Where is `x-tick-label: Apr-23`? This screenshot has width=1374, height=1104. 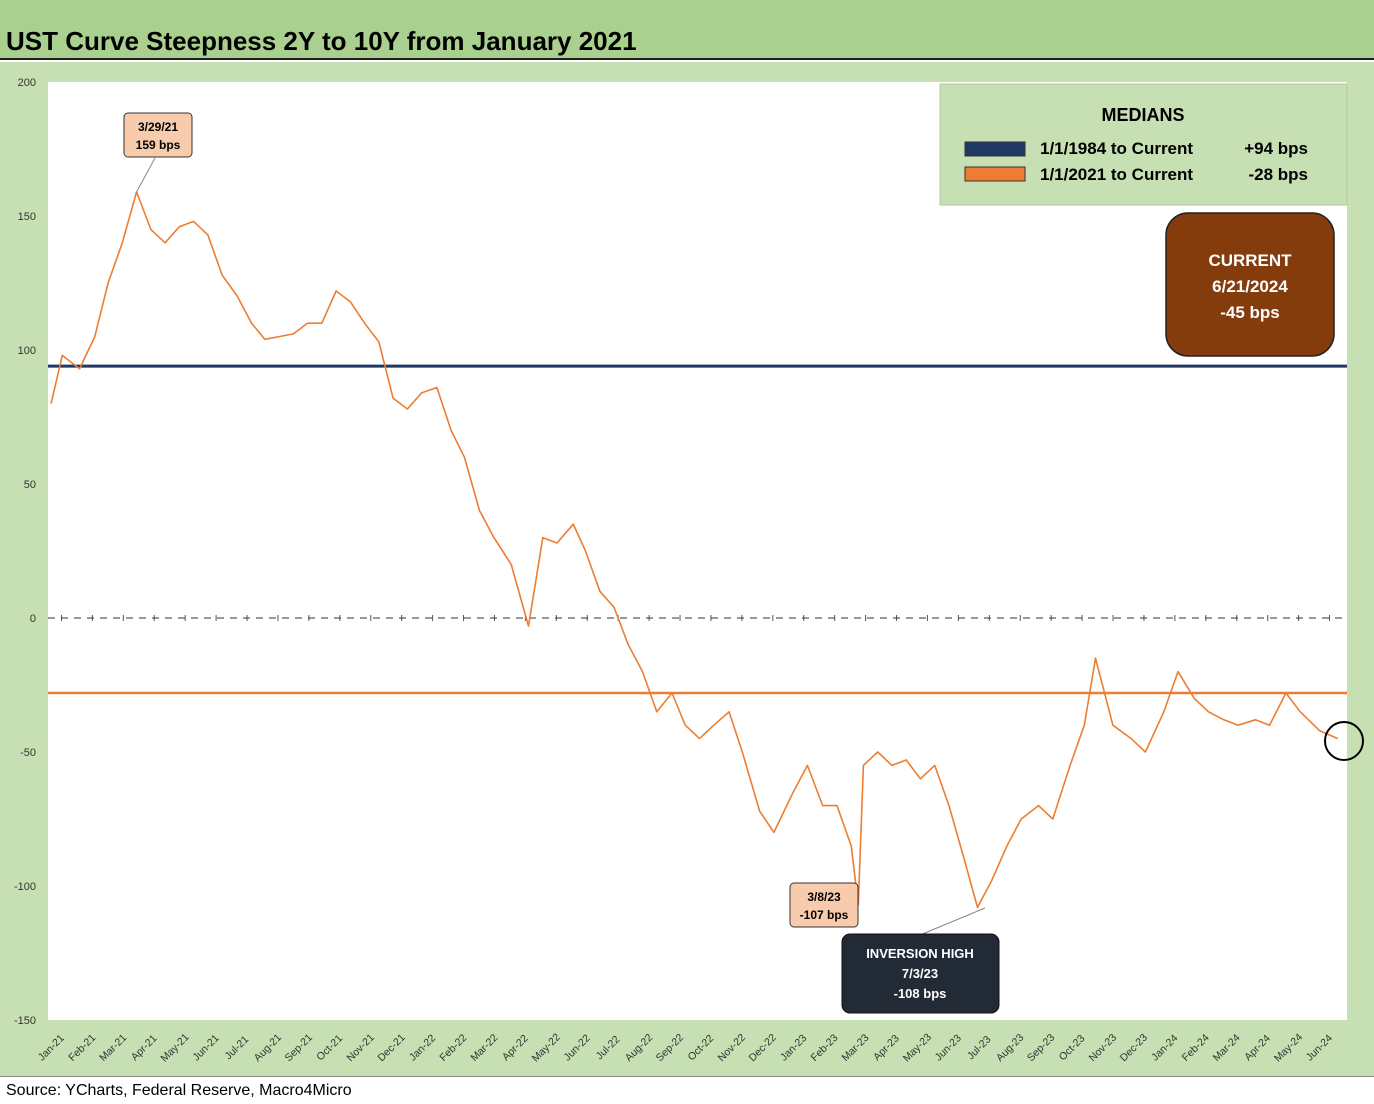
x-tick-label: Apr-23 is located at coordinates (886, 1047).